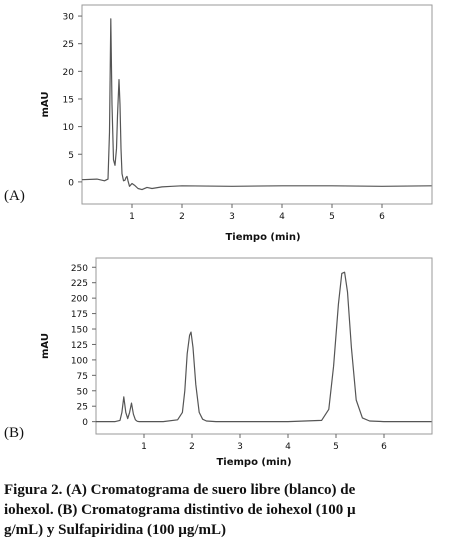  Describe the element at coordinates (79, 269) in the screenshot. I see `y-tick-label: 250` at that location.